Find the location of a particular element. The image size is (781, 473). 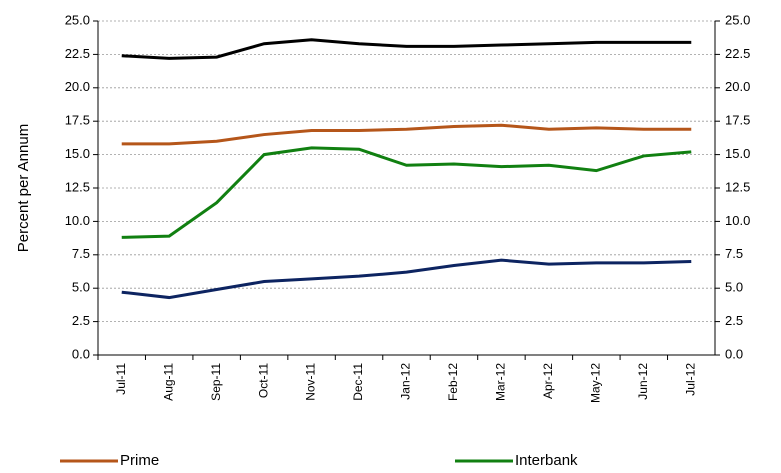

x-tick-label: Sep-11 is located at coordinates (216, 382).